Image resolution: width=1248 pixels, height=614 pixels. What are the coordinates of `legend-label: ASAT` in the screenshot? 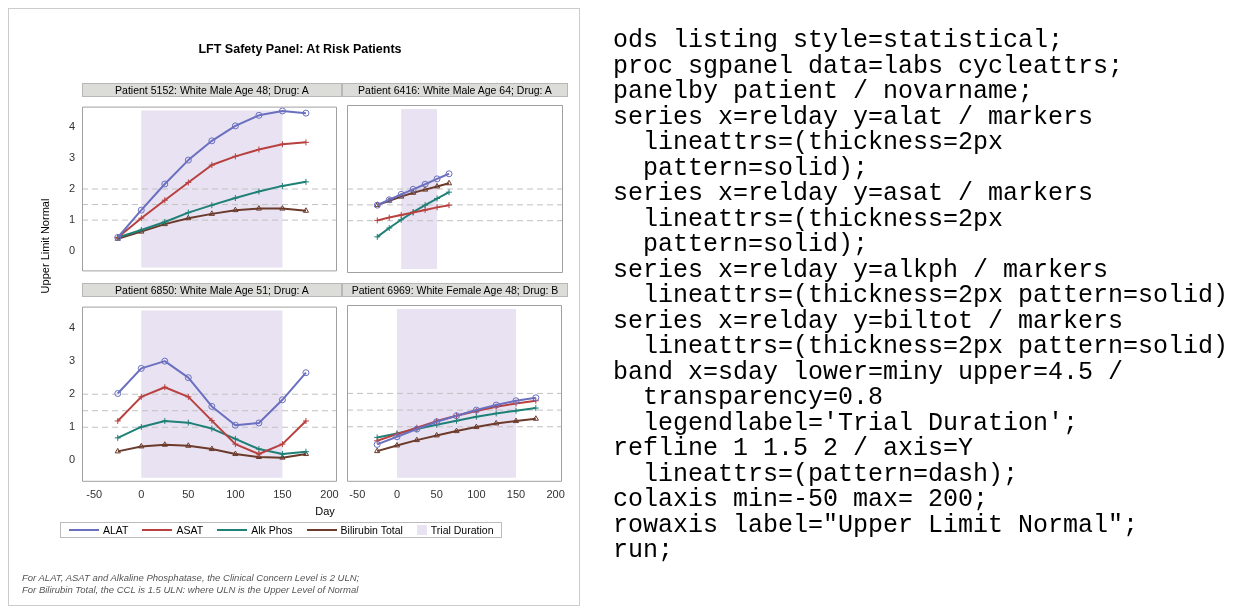 It's located at (190, 530).